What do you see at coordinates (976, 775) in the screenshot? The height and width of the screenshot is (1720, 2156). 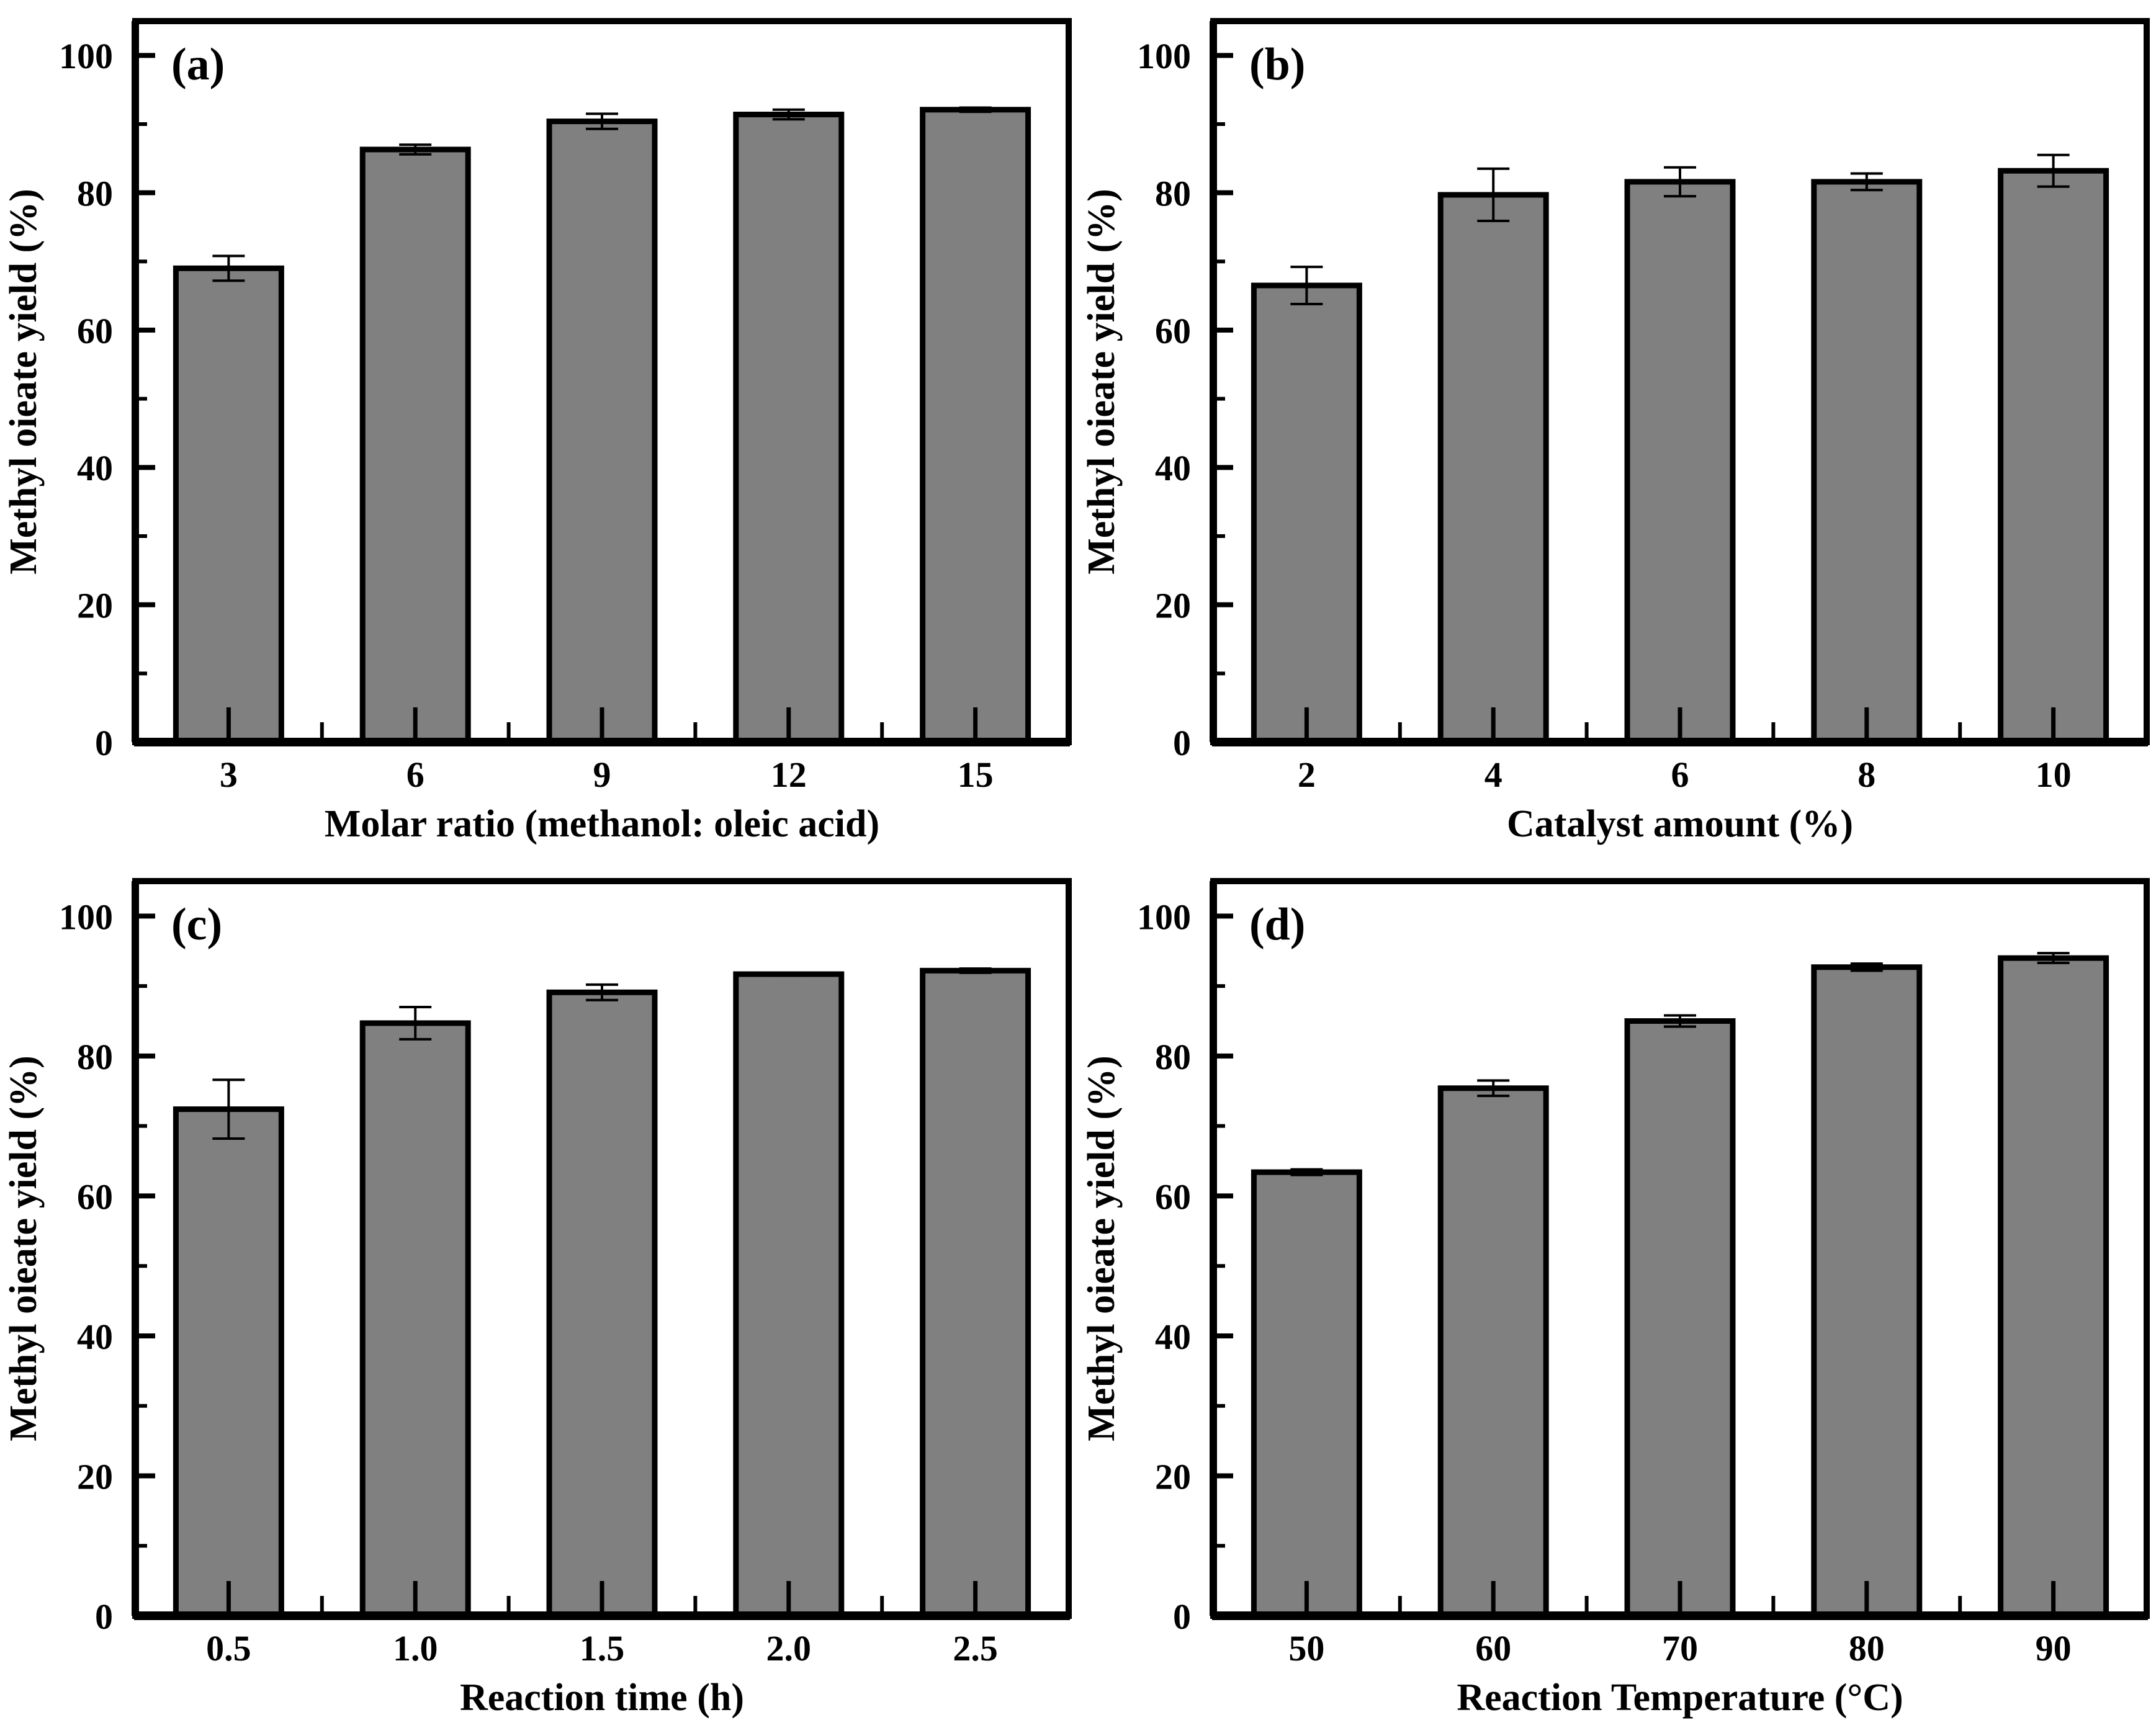 I see `x-tick-label: 15` at bounding box center [976, 775].